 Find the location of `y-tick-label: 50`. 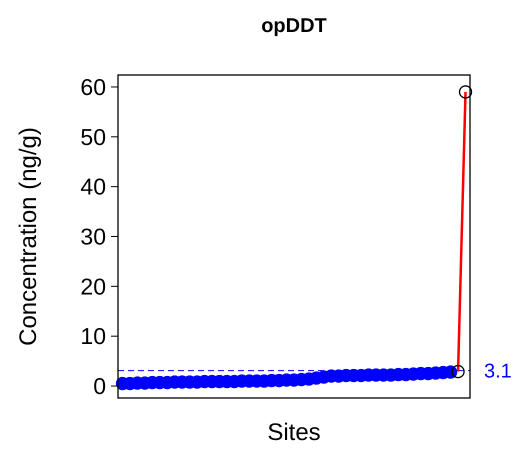

y-tick-label: 50 is located at coordinates (93, 137).